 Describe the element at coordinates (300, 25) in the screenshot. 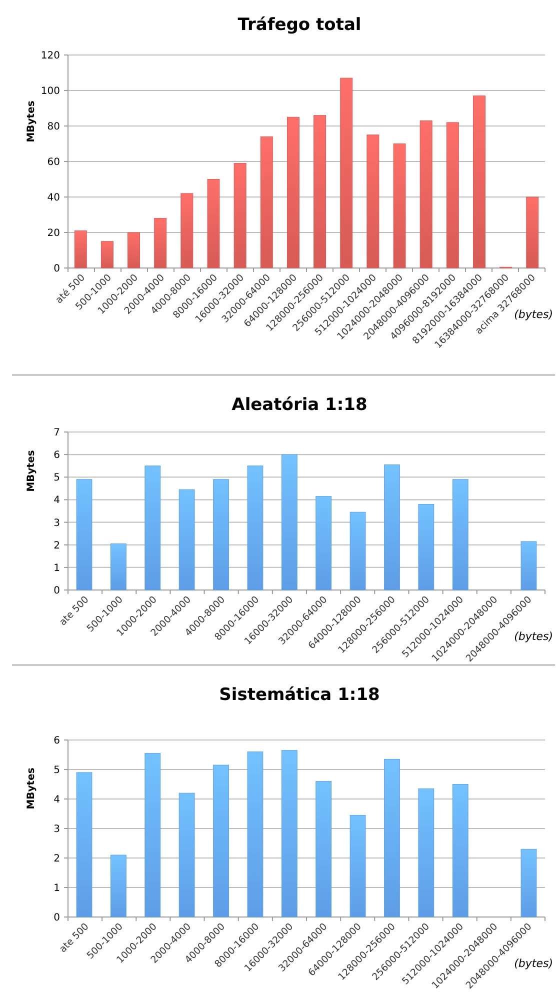

I see `chart-title: Tráfego total` at that location.